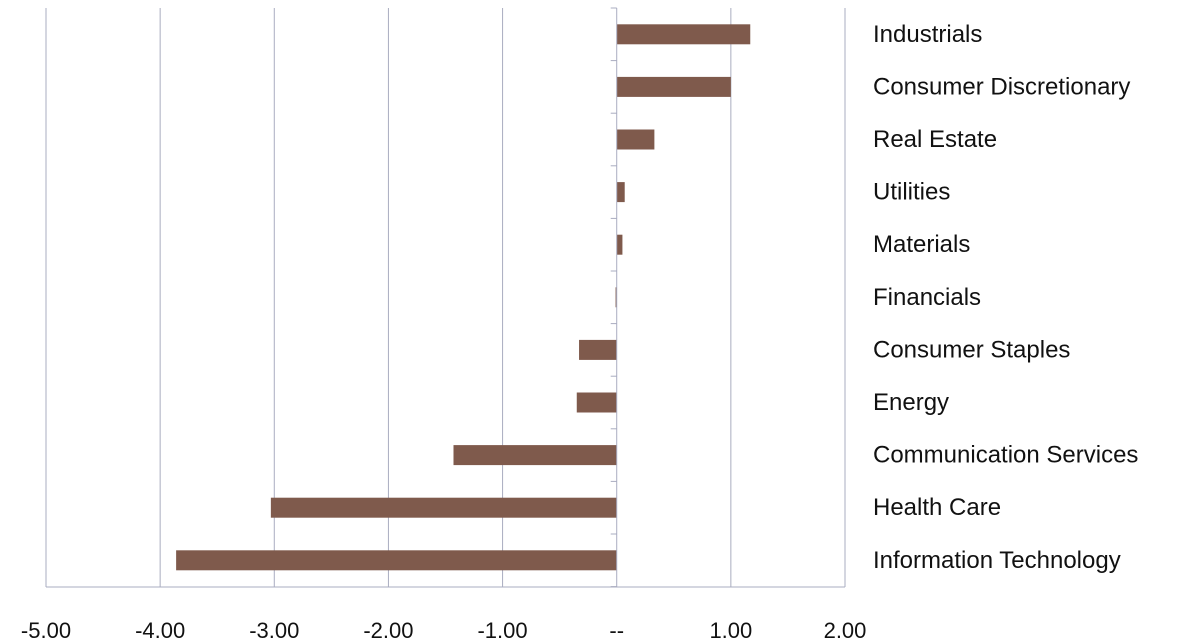 The image size is (1201, 643). Describe the element at coordinates (616, 630) in the screenshot. I see `x-tick-label-5: --` at that location.